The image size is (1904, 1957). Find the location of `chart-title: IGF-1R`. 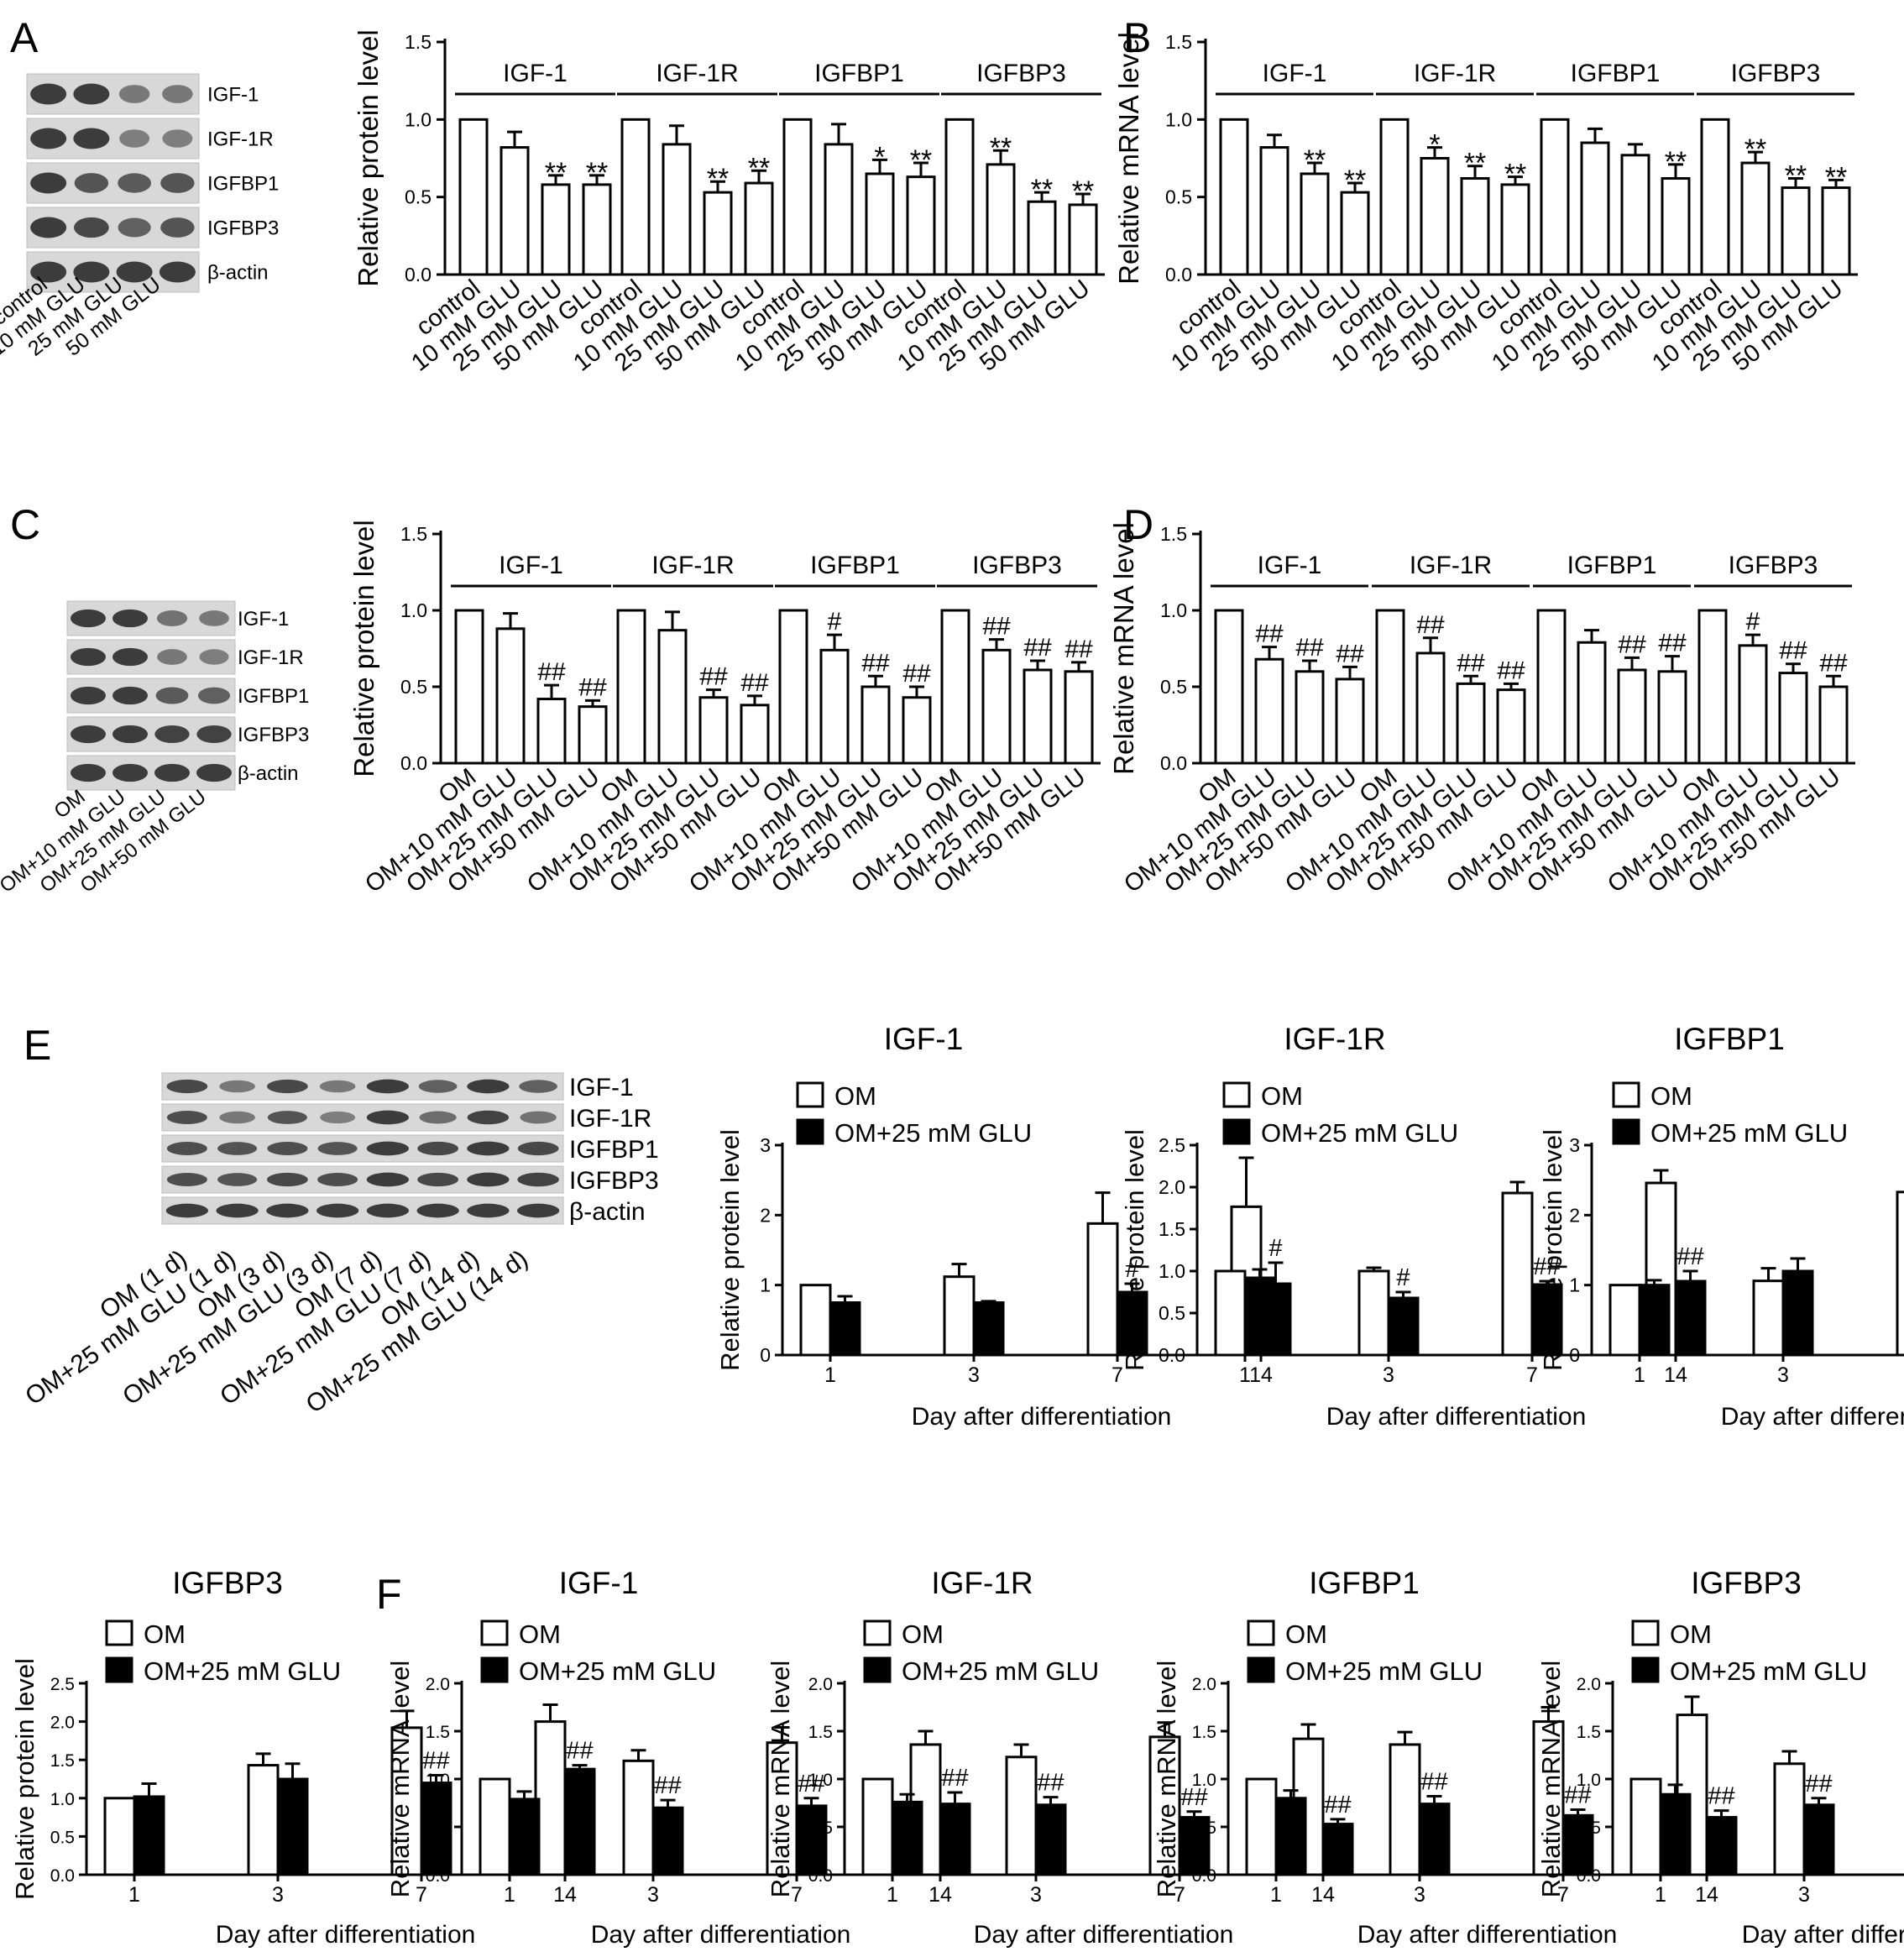

chart-title: IGF-1R is located at coordinates (1334, 1039).